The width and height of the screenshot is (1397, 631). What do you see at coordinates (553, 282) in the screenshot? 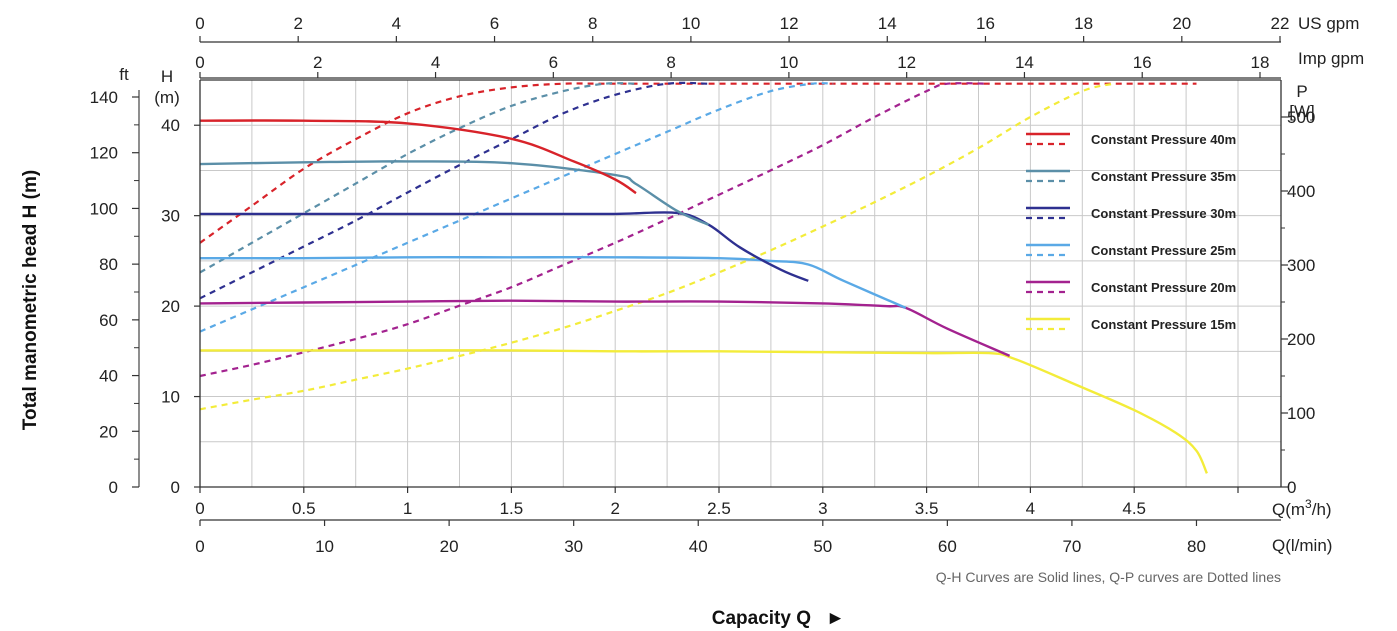
I see `qh-curve-constant-pressure-25m` at bounding box center [553, 282].